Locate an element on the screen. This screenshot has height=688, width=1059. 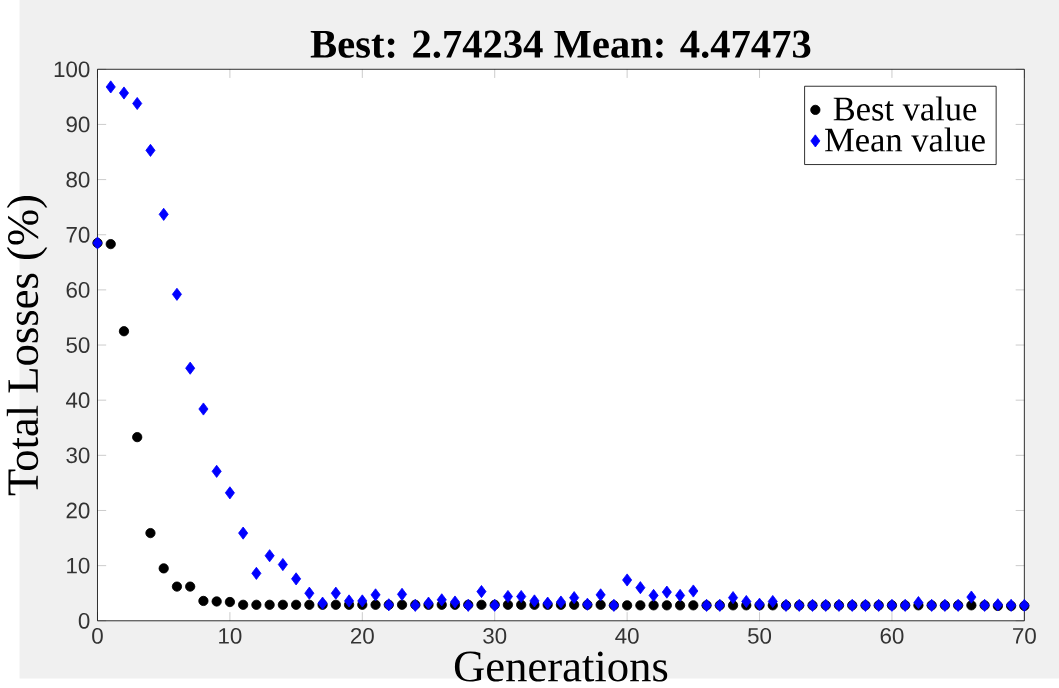
y-tick-label: 90 is located at coordinates (78, 124).